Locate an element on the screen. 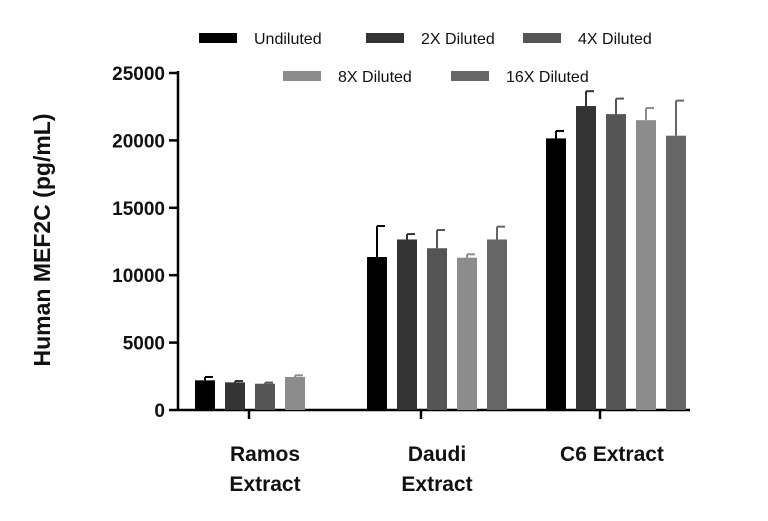  y-tick-label: 20000 is located at coordinates (138, 141).